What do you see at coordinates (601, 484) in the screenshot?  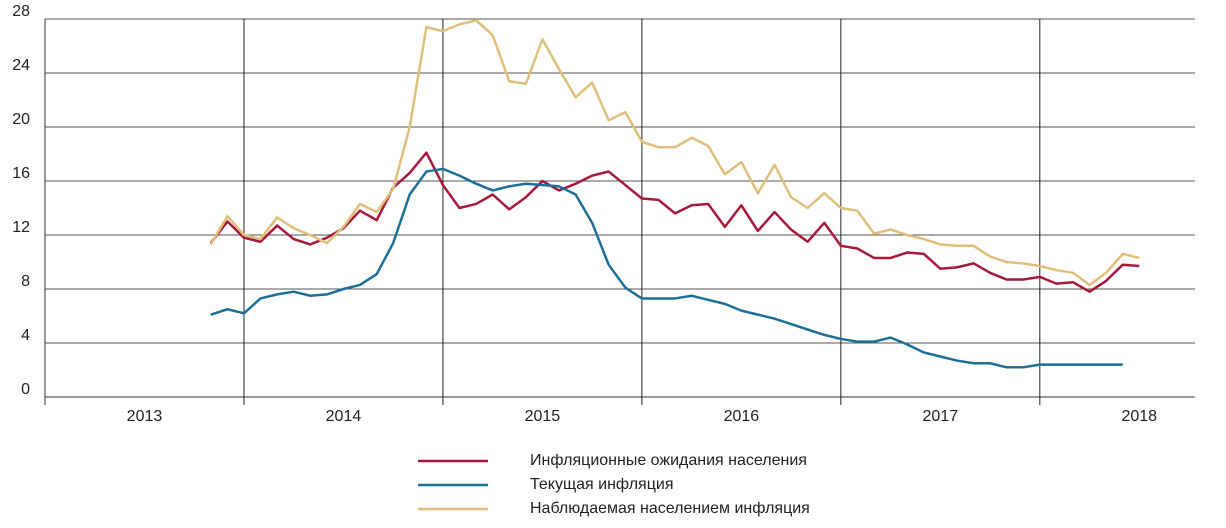 I see `legend-label: Текущая инфляция` at bounding box center [601, 484].